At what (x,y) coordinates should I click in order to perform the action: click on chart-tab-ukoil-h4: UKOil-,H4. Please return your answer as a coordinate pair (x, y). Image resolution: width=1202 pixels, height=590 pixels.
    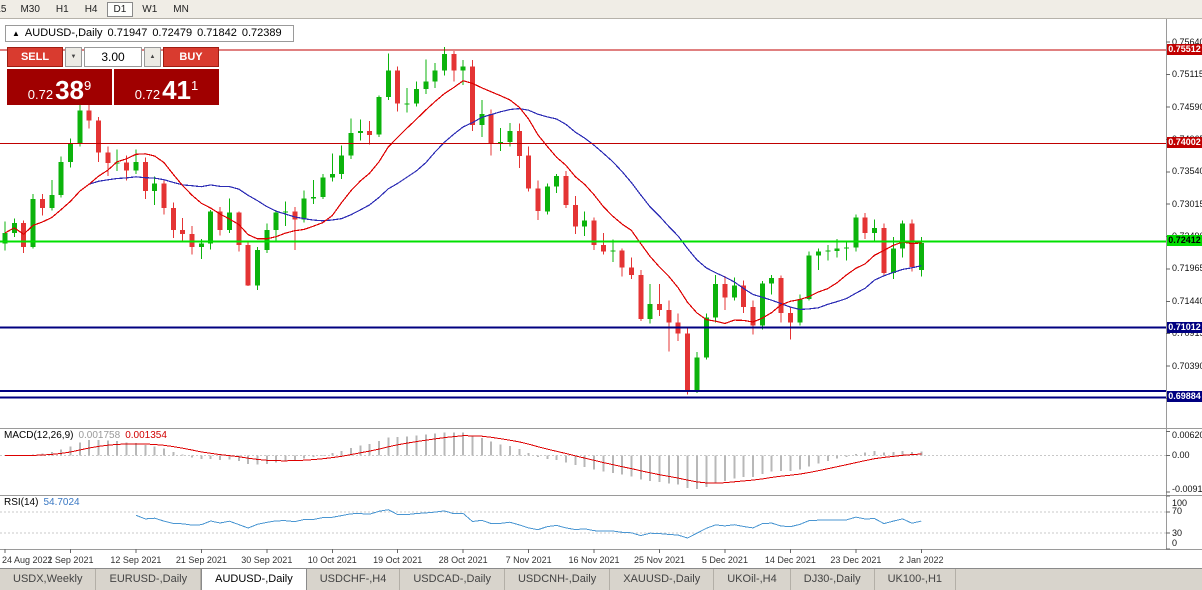
    Looking at the image, I should click on (752, 579).